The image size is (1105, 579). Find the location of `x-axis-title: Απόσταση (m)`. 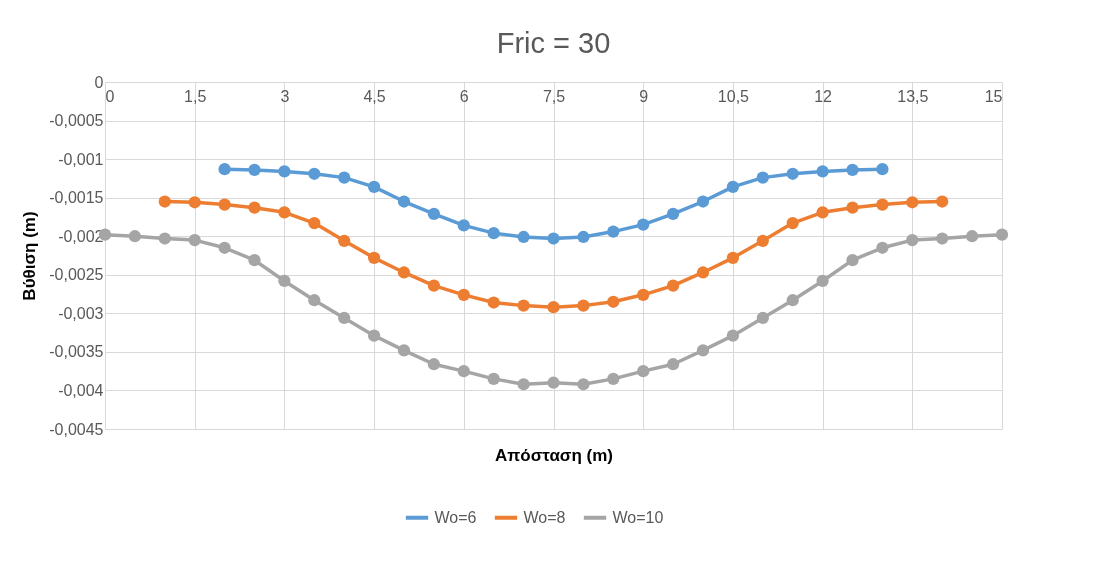

x-axis-title: Απόσταση (m) is located at coordinates (554, 455).